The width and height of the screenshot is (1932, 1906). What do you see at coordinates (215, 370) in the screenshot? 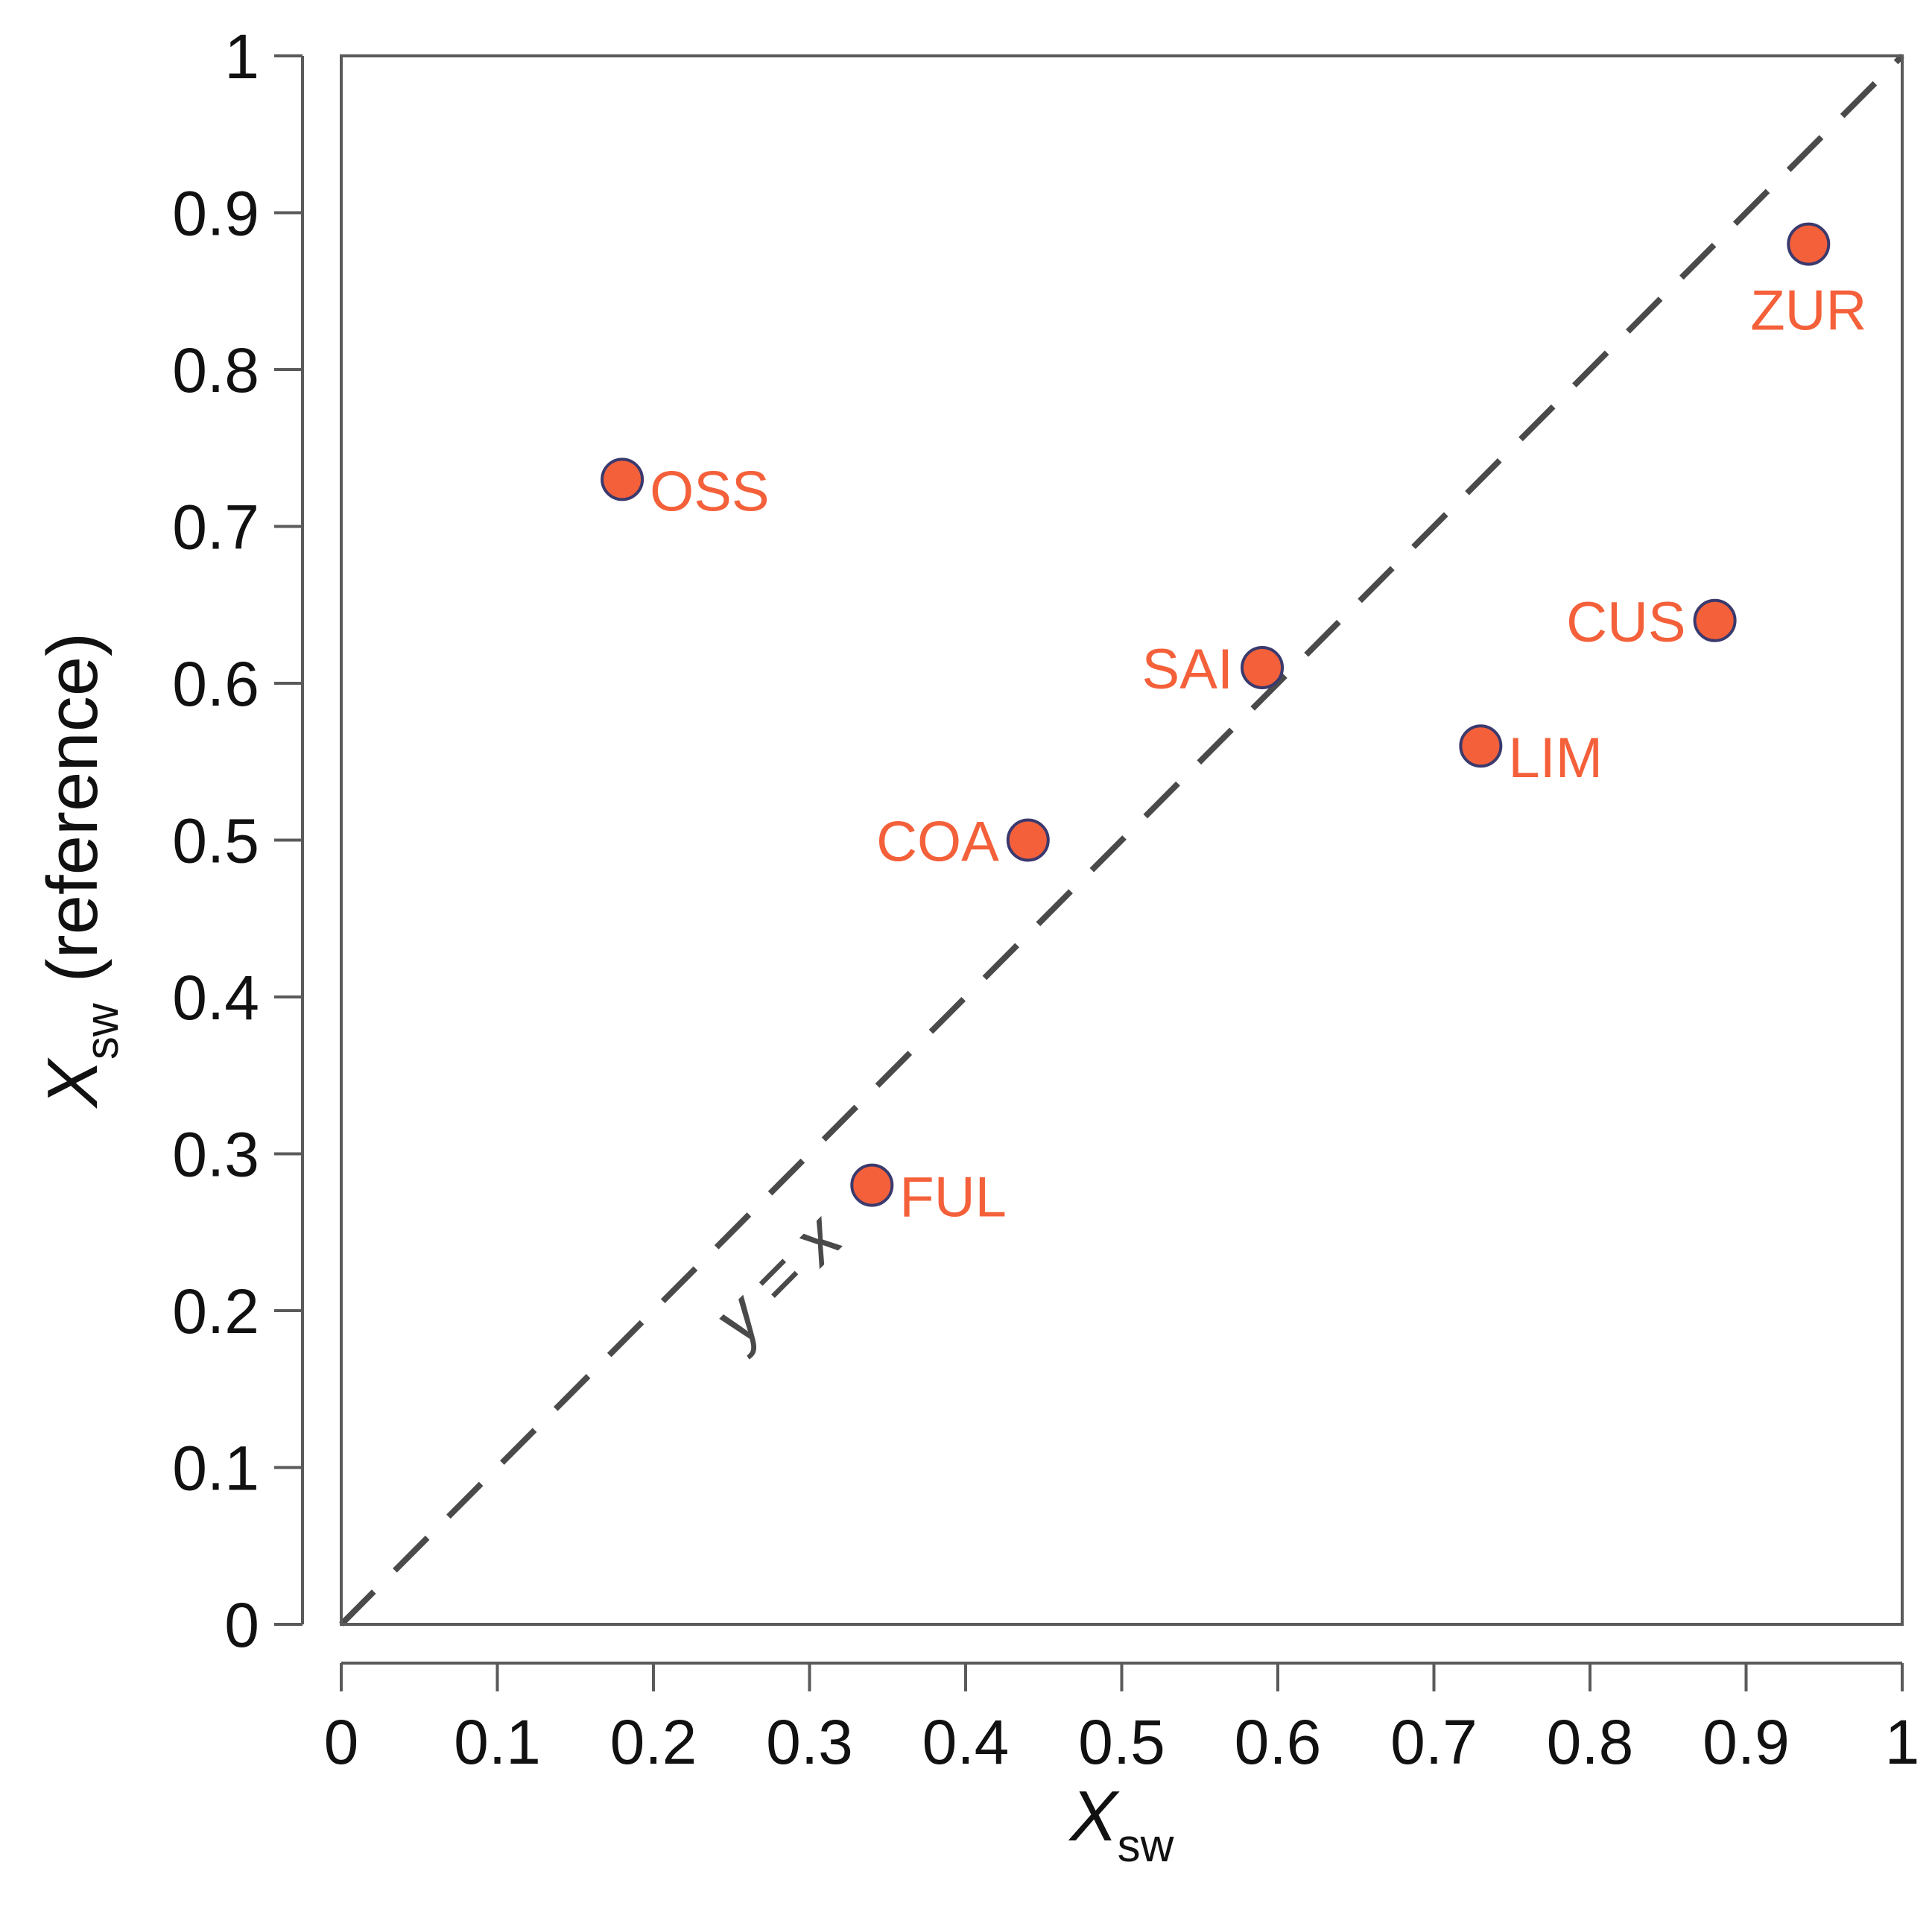
I see `y-tick-label: 0.8` at bounding box center [215, 370].